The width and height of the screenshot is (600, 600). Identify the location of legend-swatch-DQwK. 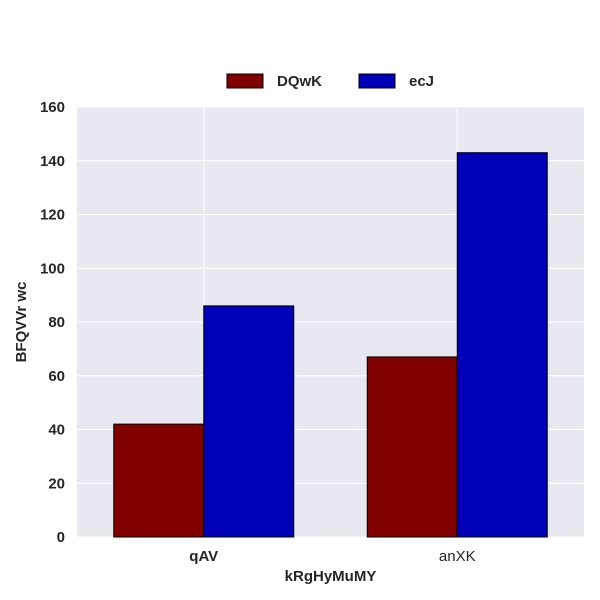
(245, 81).